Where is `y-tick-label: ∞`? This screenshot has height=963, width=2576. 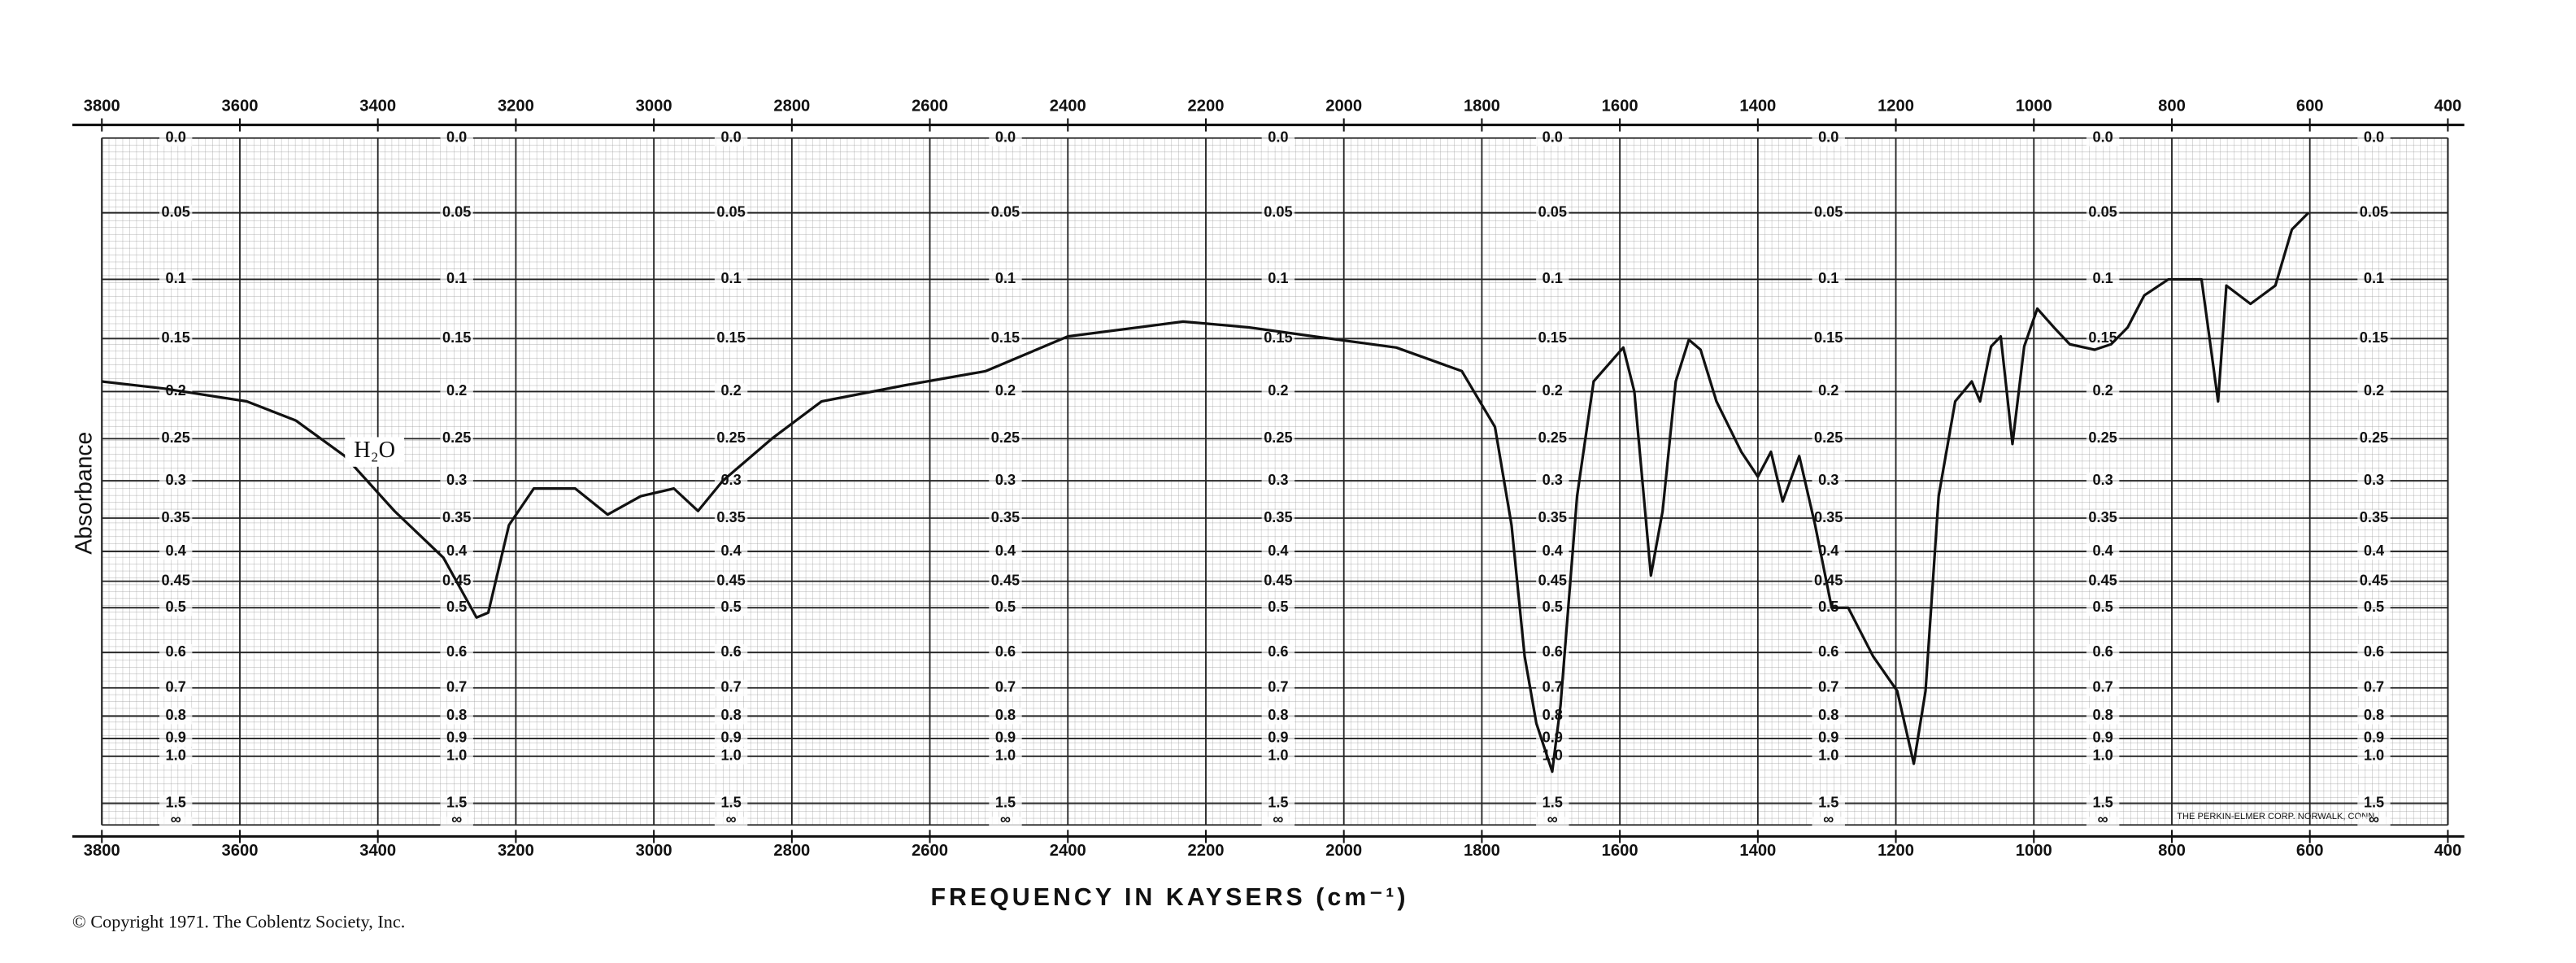 y-tick-label: ∞ is located at coordinates (1006, 819).